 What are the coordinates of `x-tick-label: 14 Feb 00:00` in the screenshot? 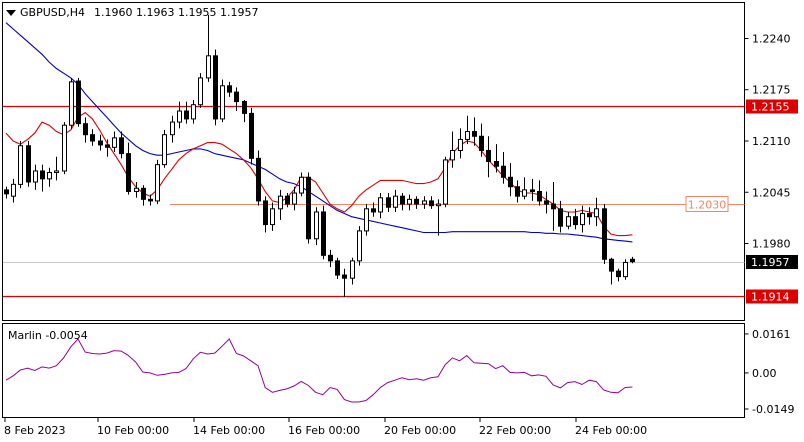 It's located at (229, 430).